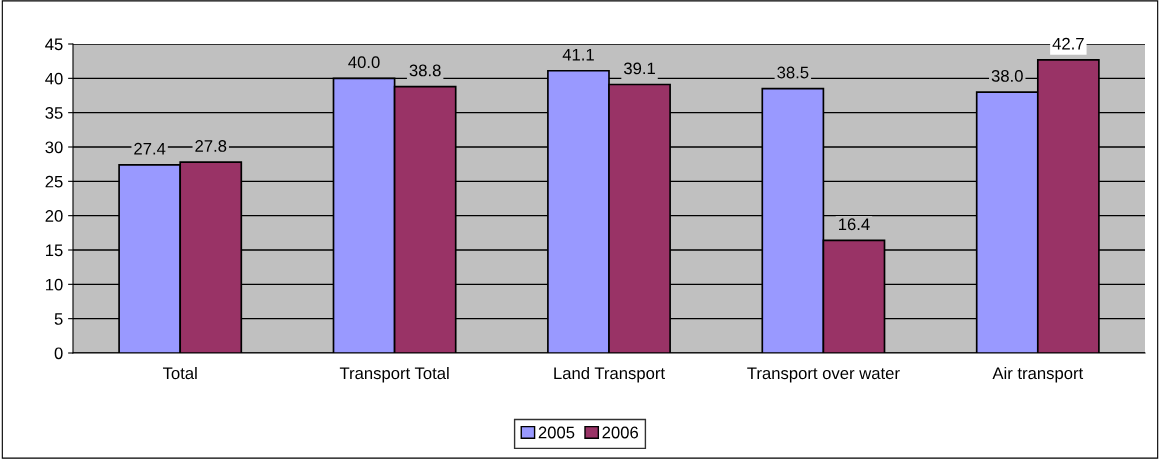  What do you see at coordinates (793, 72) in the screenshot?
I see `data-label: 38.5` at bounding box center [793, 72].